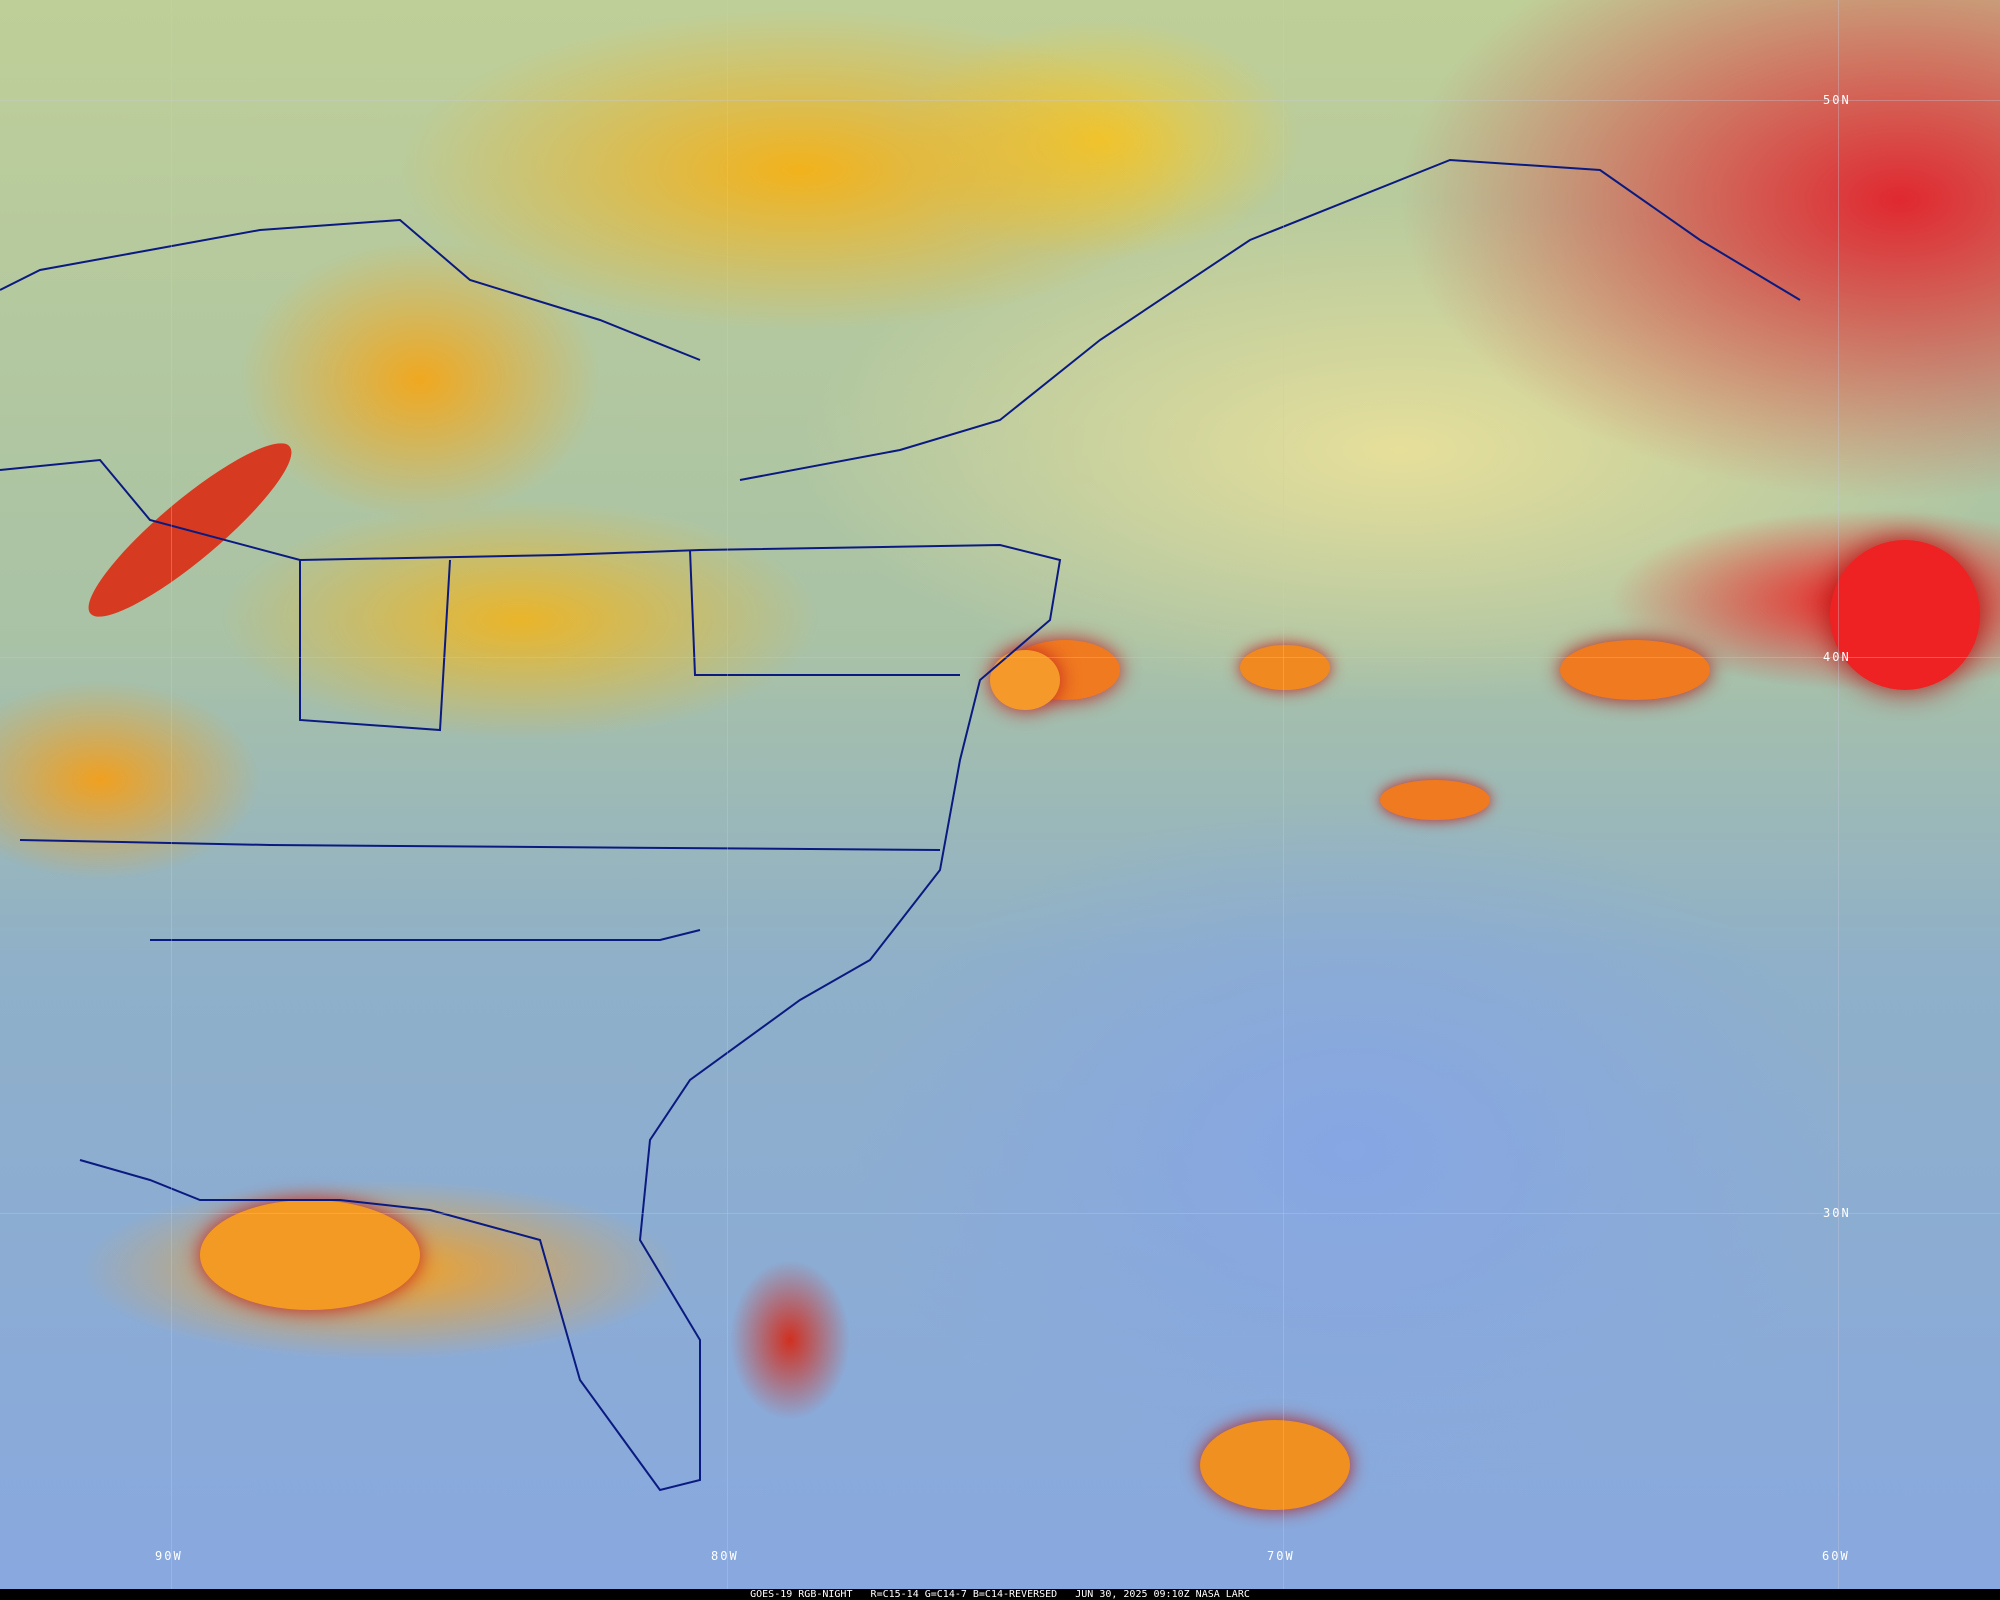 The height and width of the screenshot is (1600, 2000). I want to click on caption-channels: R=C15-14 G=C14-7 B=C14-REVERSED, so click(964, 1594).